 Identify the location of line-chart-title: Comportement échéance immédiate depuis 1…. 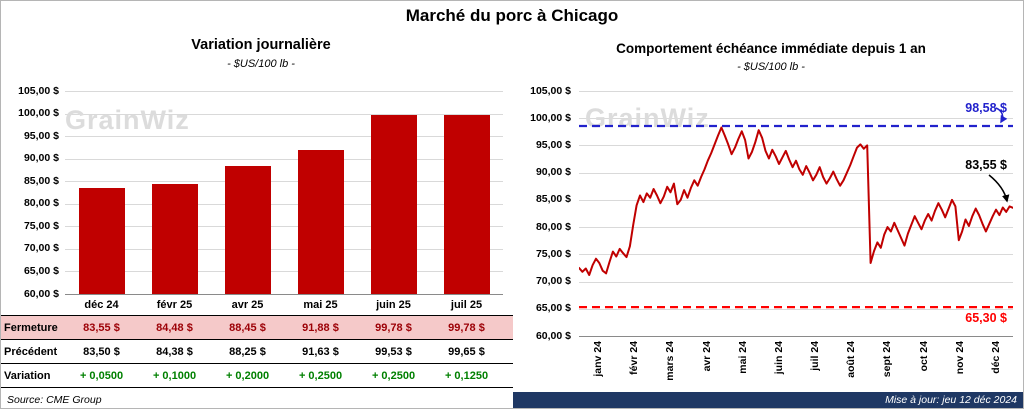
(771, 48).